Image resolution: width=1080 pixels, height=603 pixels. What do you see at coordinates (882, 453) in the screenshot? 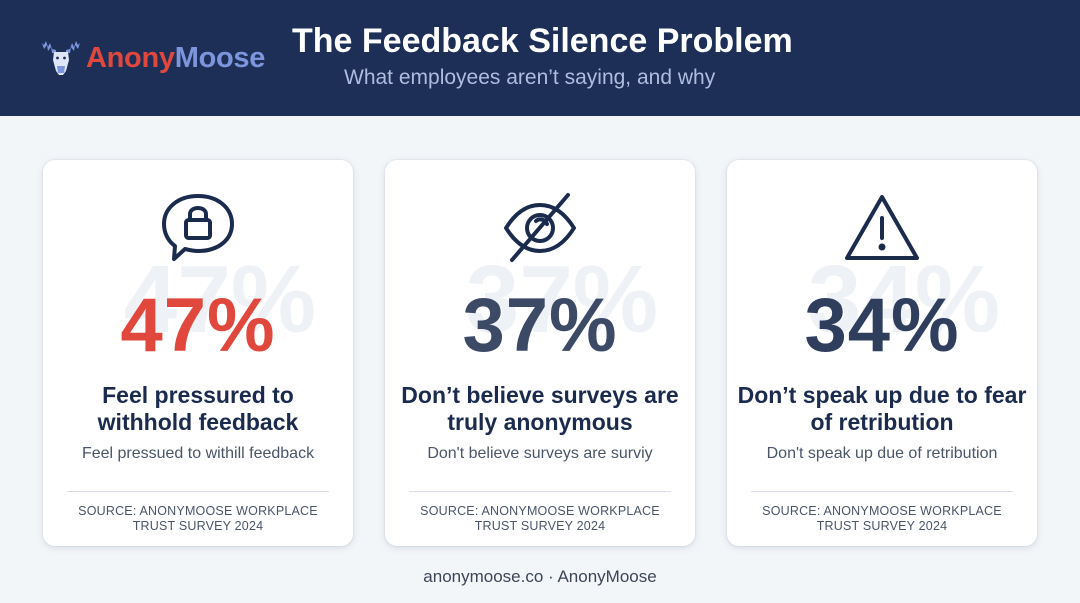
I see `stat-caption: Don't speak up due of retribution` at bounding box center [882, 453].